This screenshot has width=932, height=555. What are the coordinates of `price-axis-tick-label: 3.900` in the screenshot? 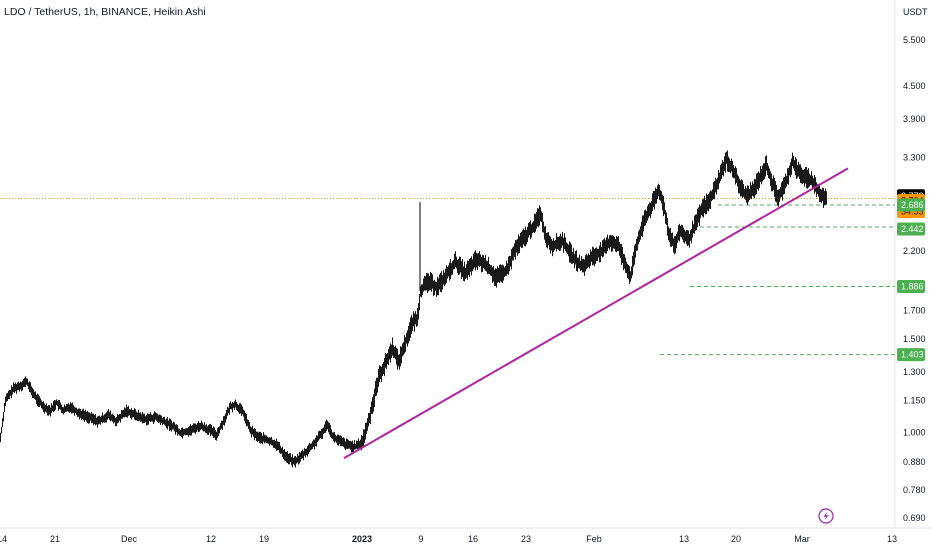 It's located at (914, 119).